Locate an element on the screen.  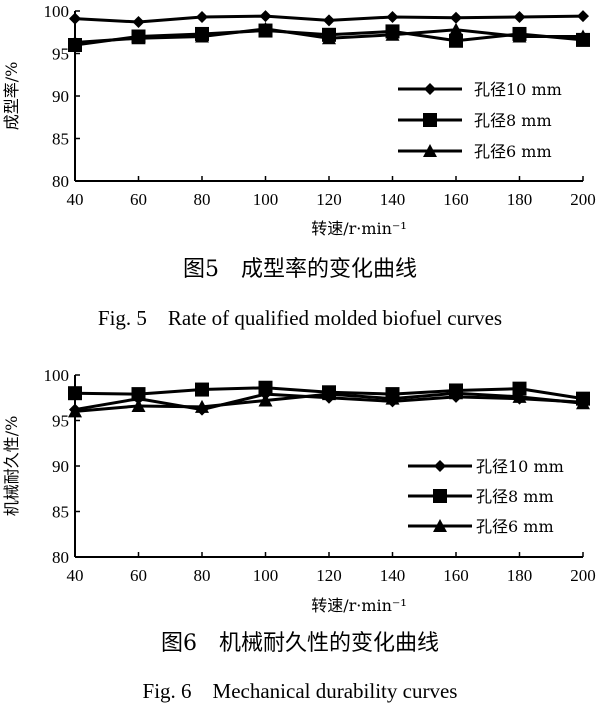
series-diamond is located at coordinates (329, 19).